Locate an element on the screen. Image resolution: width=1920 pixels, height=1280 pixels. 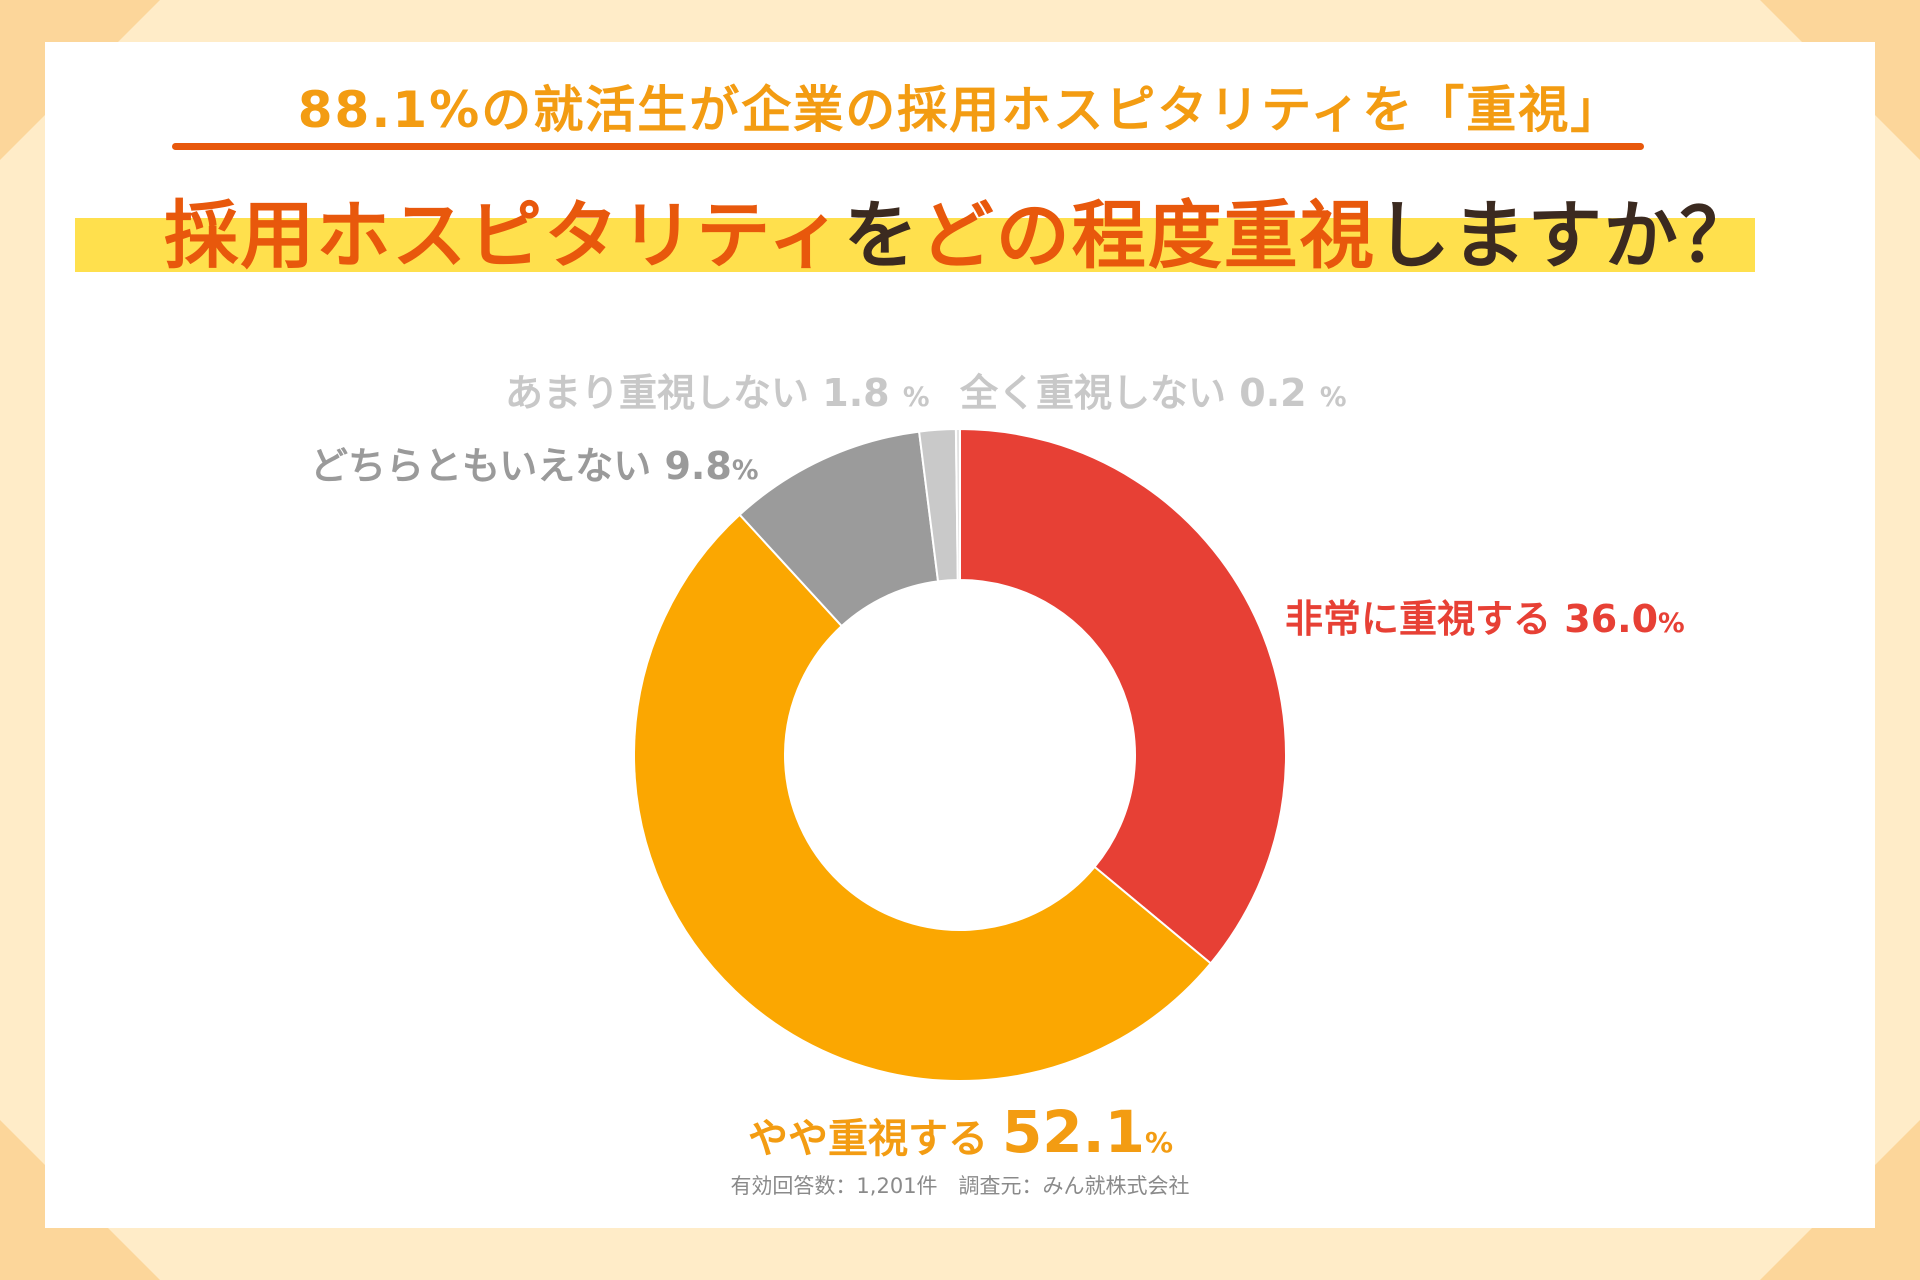
label-somewhat-important: やや重視する 52.1% is located at coordinates (960, 1132).